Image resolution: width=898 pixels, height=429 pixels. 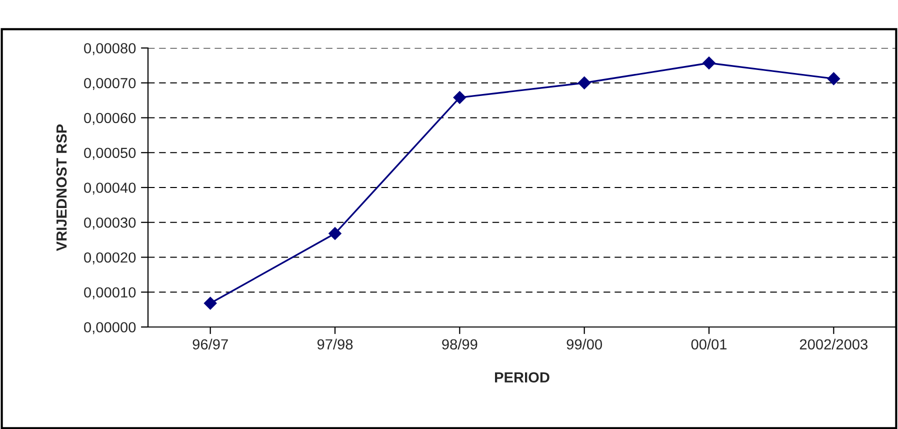 What do you see at coordinates (110, 49) in the screenshot?
I see `y-tick-label: 0,00080` at bounding box center [110, 49].